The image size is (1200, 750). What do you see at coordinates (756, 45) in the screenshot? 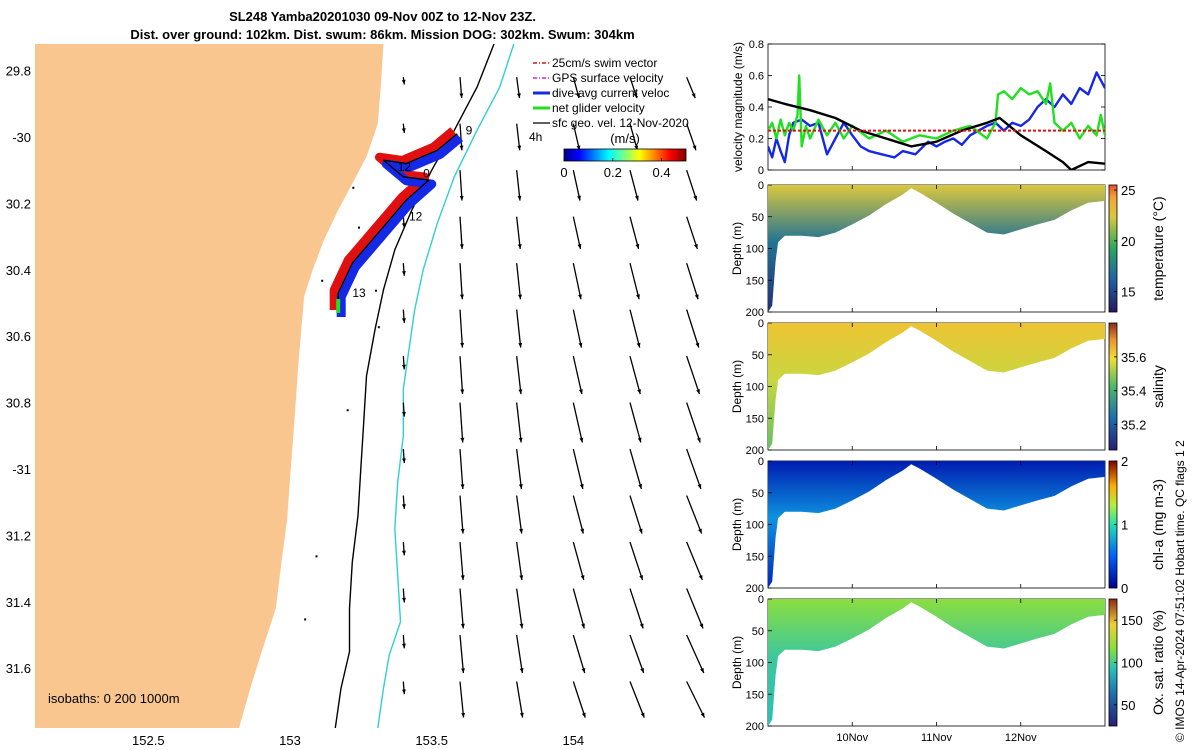
I see `velocity-y-tick-label: 0.8` at bounding box center [756, 45].